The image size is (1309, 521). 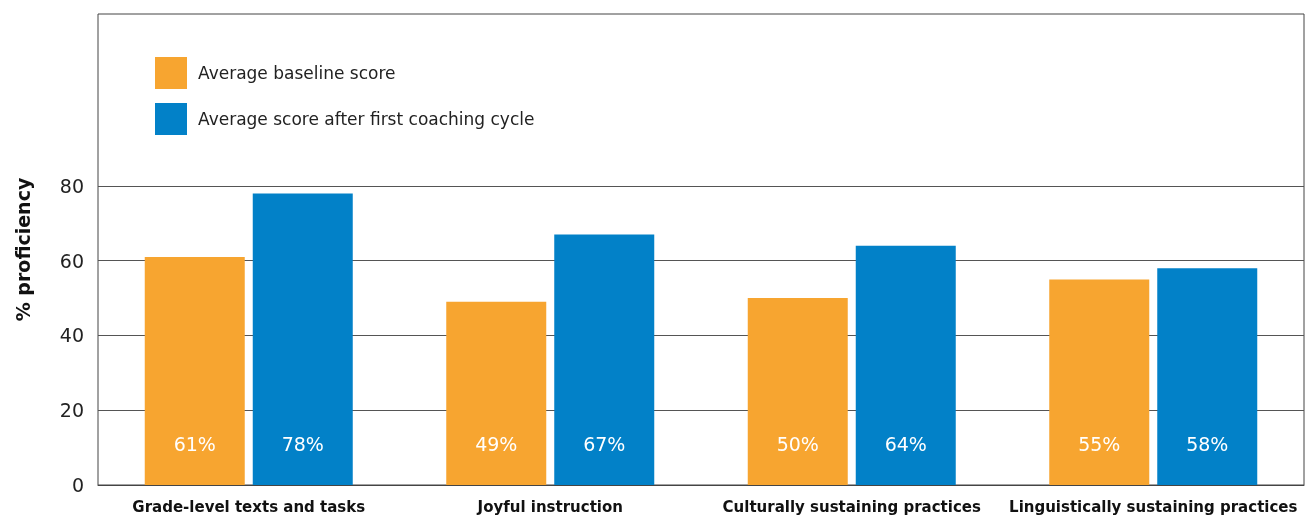 What do you see at coordinates (1207, 443) in the screenshot?
I see `data-label: 58%` at bounding box center [1207, 443].